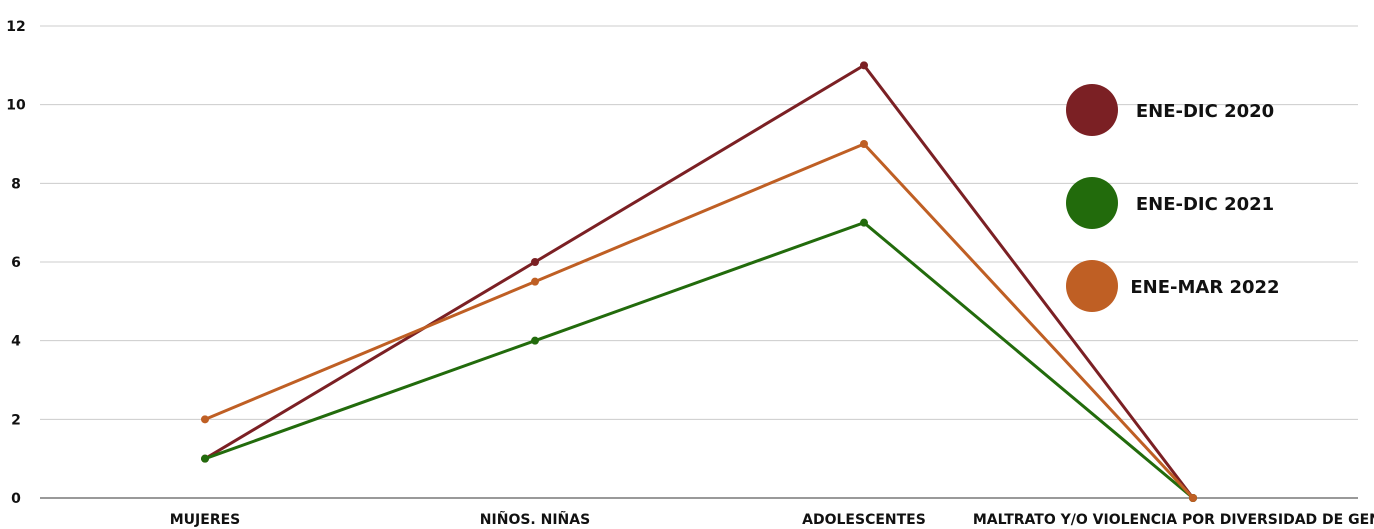 The image size is (1374, 529). I want to click on y-tick-label: 6, so click(16, 263).